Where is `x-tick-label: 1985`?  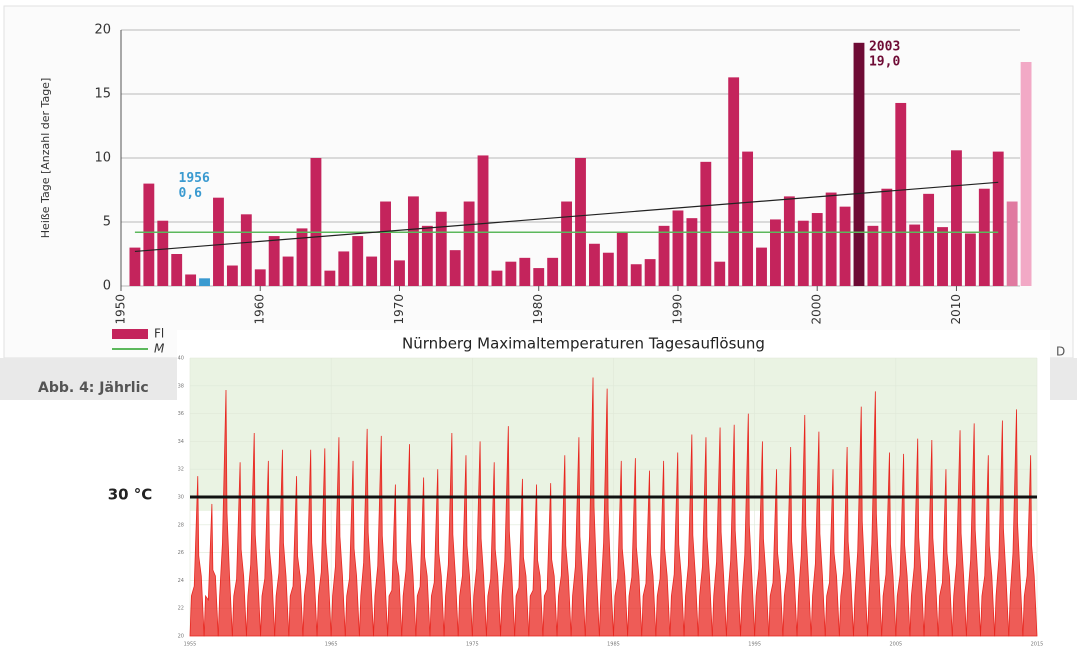
x-tick-label: 1985 is located at coordinates (613, 645).